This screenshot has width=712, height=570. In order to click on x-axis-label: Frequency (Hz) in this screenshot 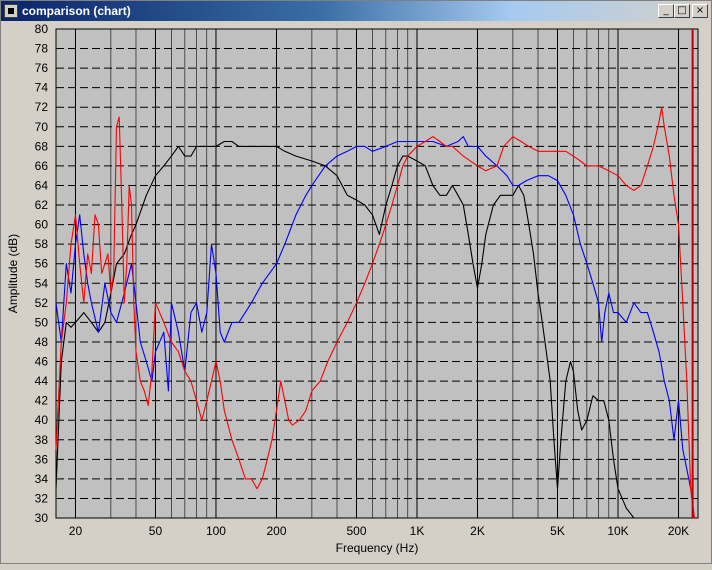, I will do `click(377, 548)`.